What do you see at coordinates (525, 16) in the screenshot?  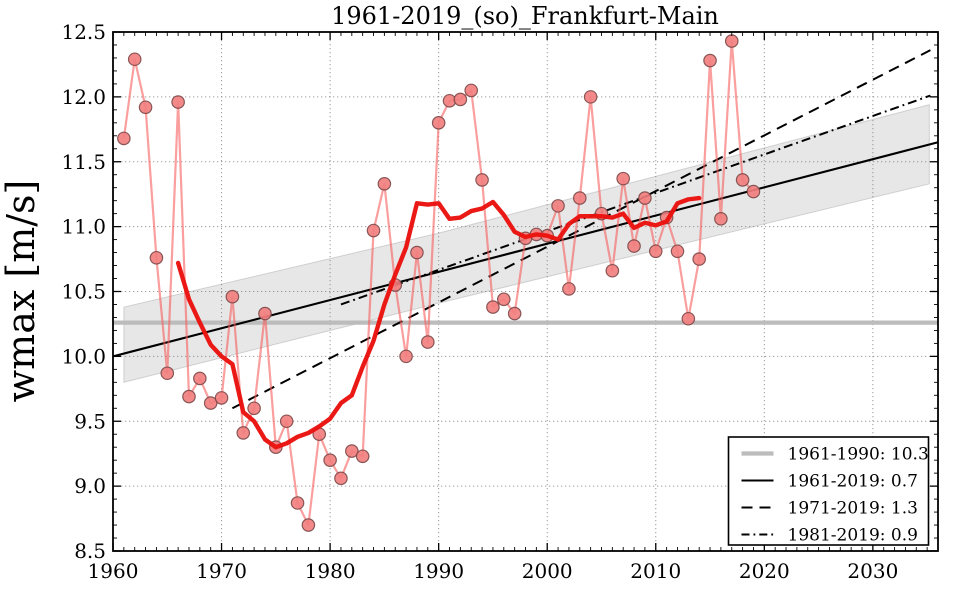 I see `chart-title: 1961-2019_(so)_Frankfurt-Main` at bounding box center [525, 16].